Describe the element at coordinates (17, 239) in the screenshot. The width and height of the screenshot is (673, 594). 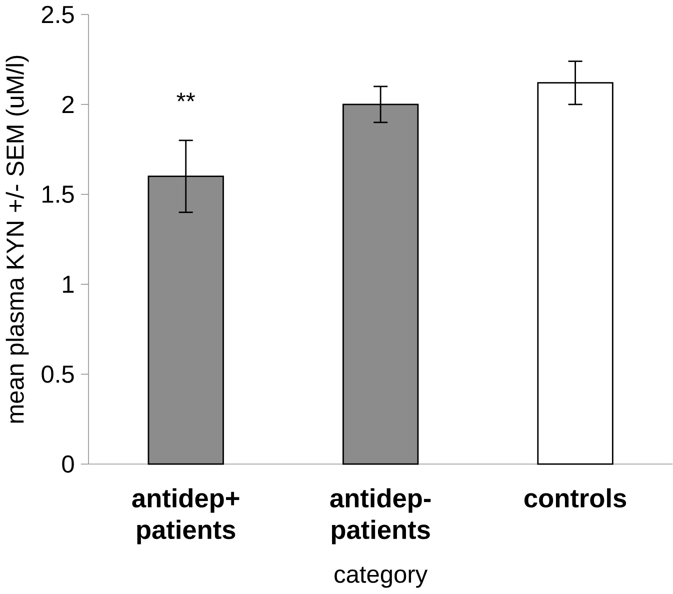
I see `y-axis-title: mean plasma KYN +/- SEM (uM/l)` at that location.